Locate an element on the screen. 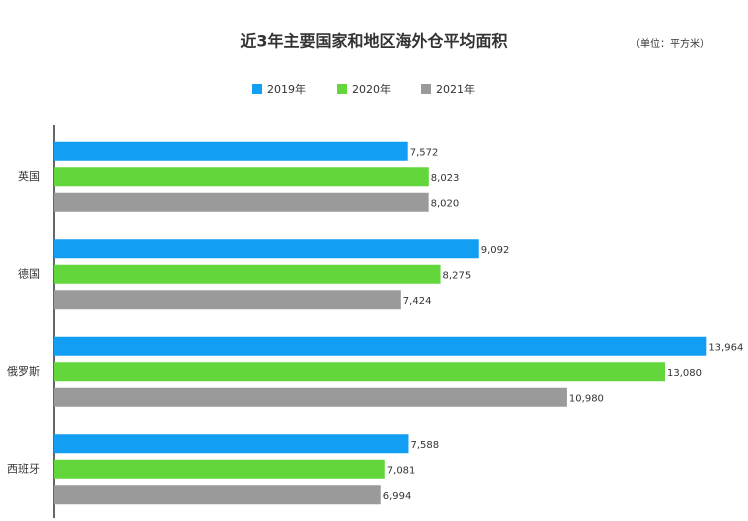  value-label: 13,080 is located at coordinates (684, 373).